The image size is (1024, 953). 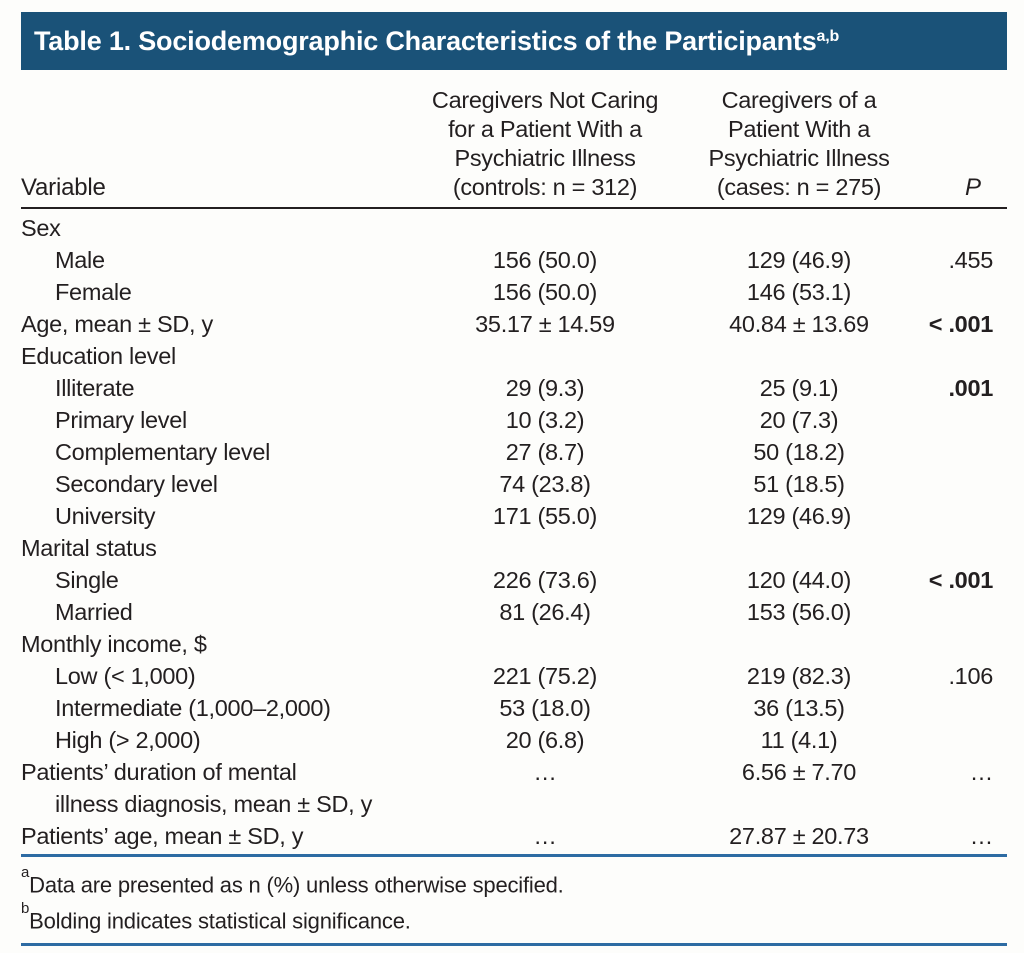 What do you see at coordinates (514, 516) in the screenshot?
I see `table-row: University 171 (55.0) 129 (46.9)` at bounding box center [514, 516].